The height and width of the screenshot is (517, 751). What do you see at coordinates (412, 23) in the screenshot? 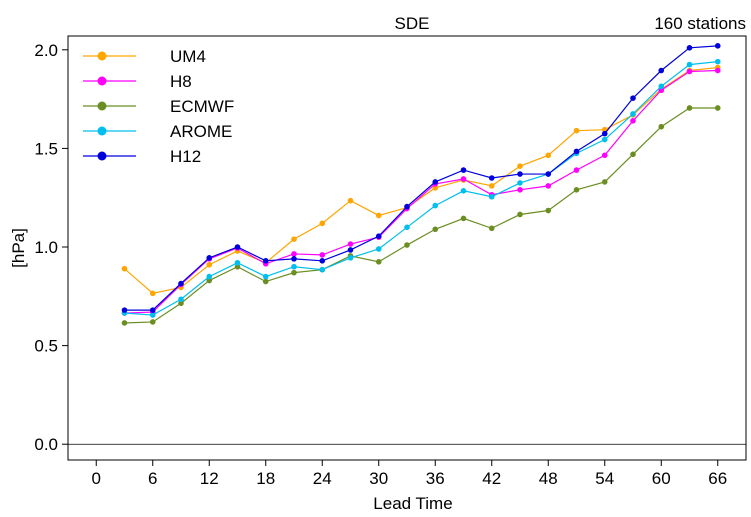
I see `chart-title: SDE` at bounding box center [412, 23].